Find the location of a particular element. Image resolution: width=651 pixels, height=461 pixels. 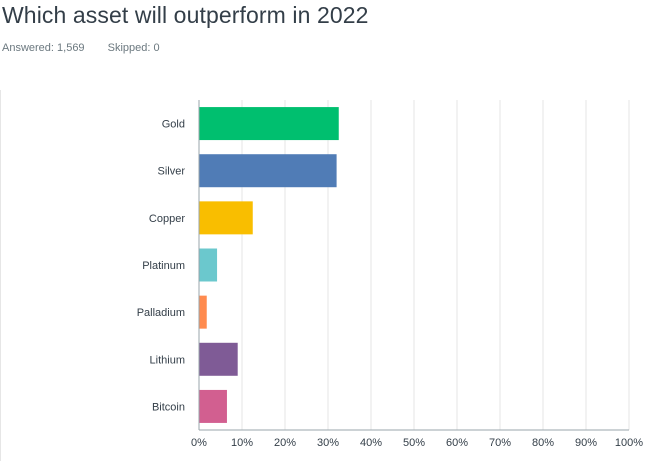

category-label: Platinum is located at coordinates (163, 266).